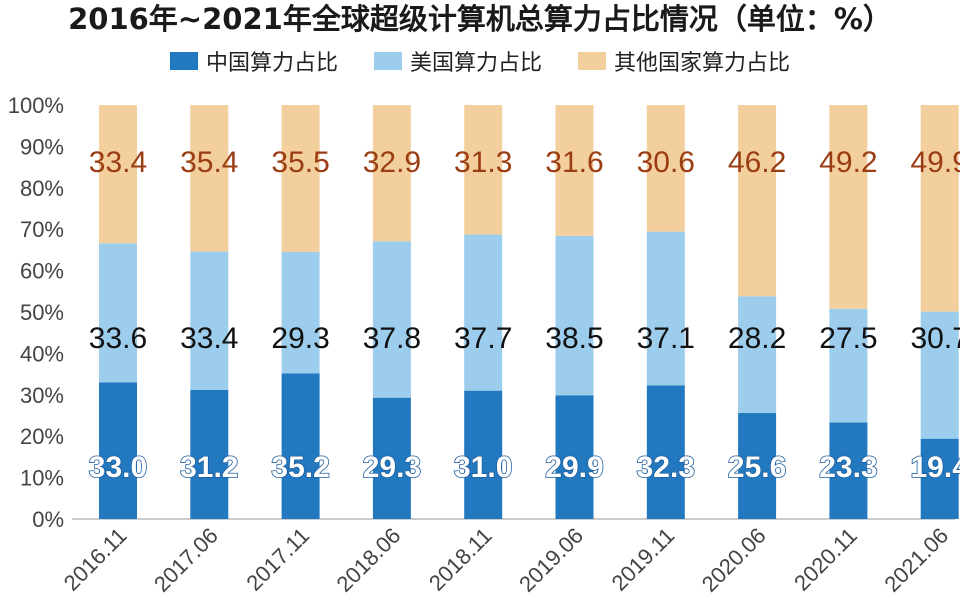 Image resolution: width=960 pixels, height=614 pixels. Describe the element at coordinates (48, 519) in the screenshot. I see `y-tick-label: 0%` at that location.